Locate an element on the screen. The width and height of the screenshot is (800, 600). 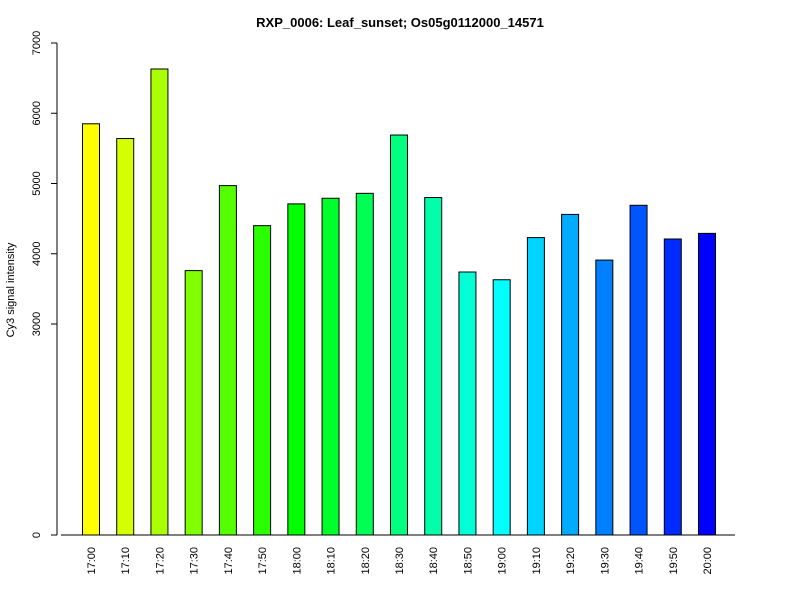
x-tick-label: 19:20 is located at coordinates (571, 561).